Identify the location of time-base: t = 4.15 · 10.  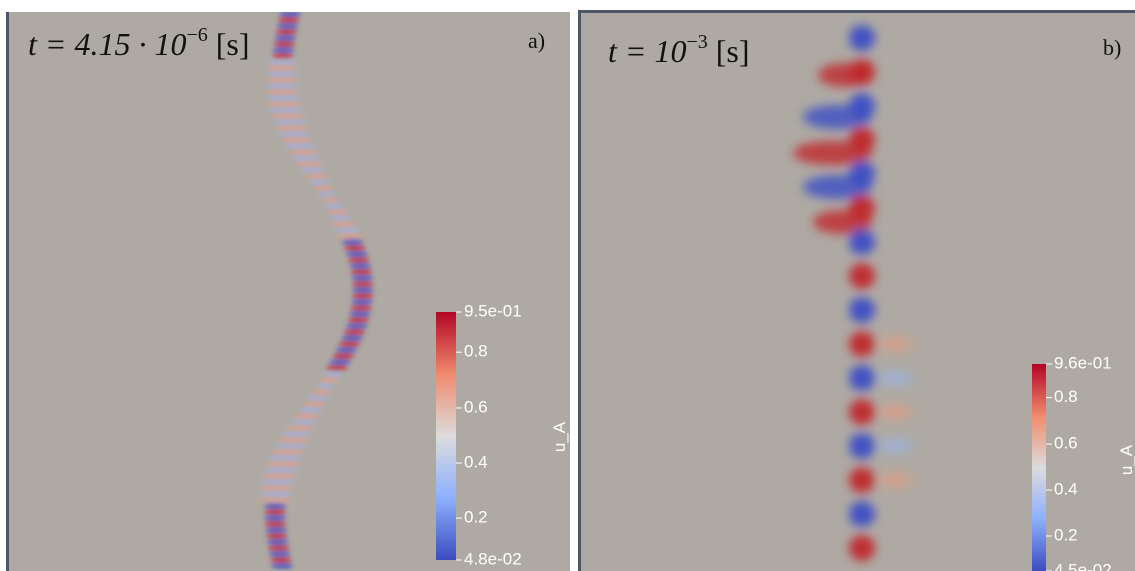
(107, 44).